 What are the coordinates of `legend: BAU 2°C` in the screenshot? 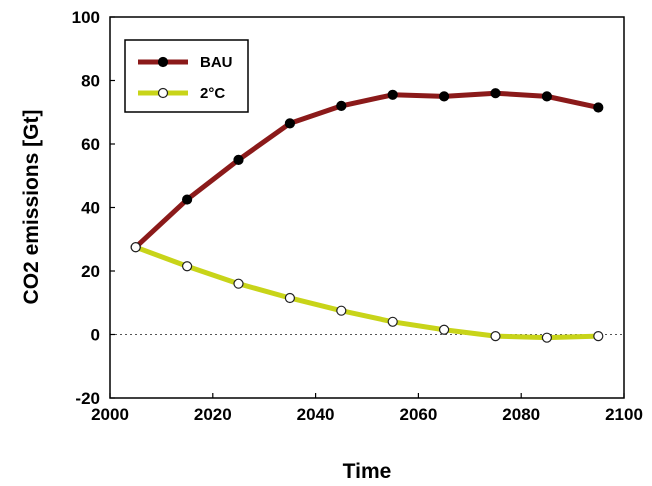 It's located at (186, 76).